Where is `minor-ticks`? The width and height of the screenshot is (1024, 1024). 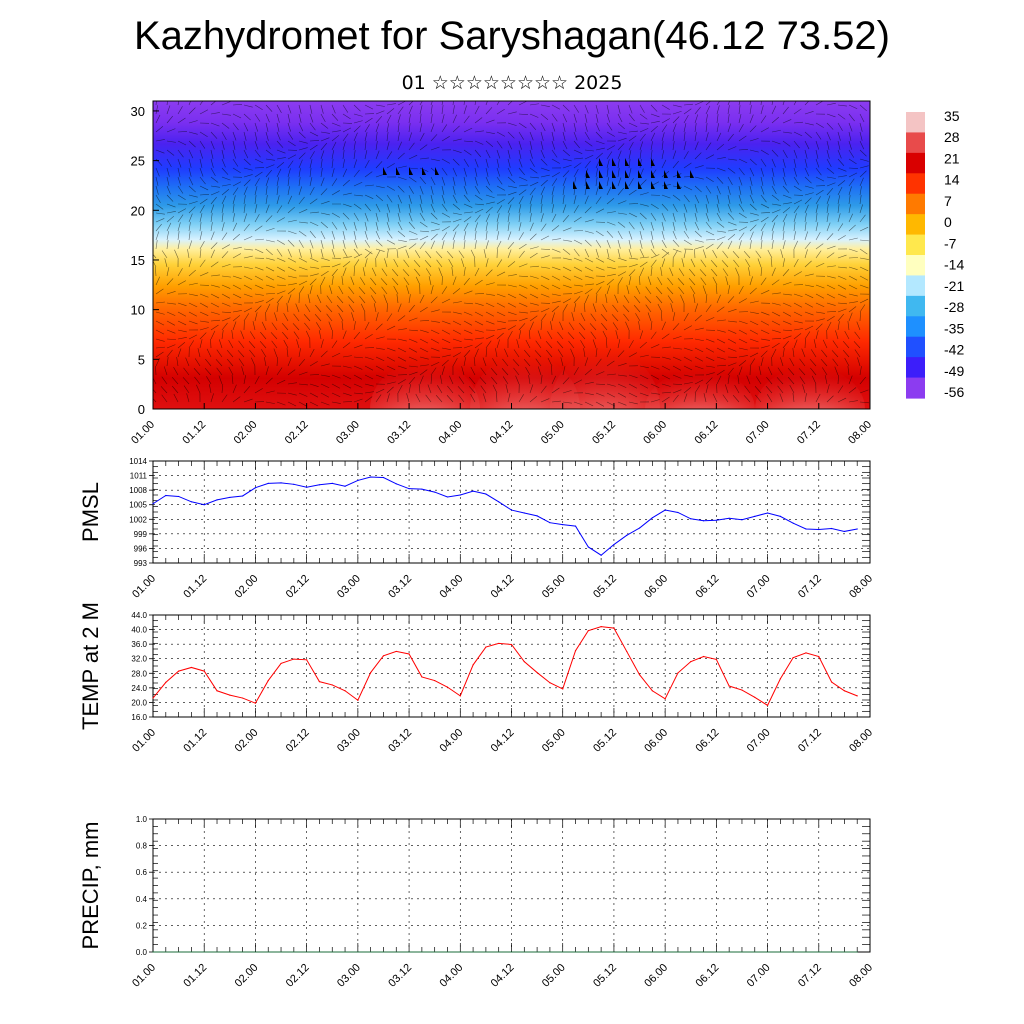
minor-ticks is located at coordinates (511, 666).